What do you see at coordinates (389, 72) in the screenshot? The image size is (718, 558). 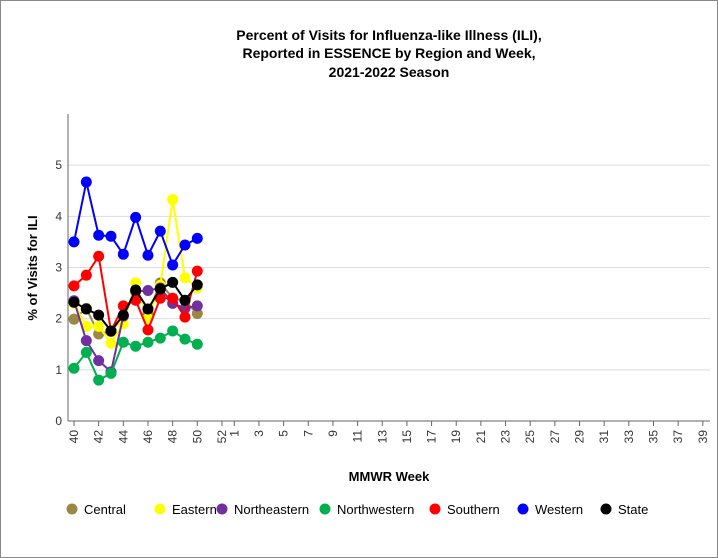 I see `chart-title: 2021-2022 Season` at bounding box center [389, 72].